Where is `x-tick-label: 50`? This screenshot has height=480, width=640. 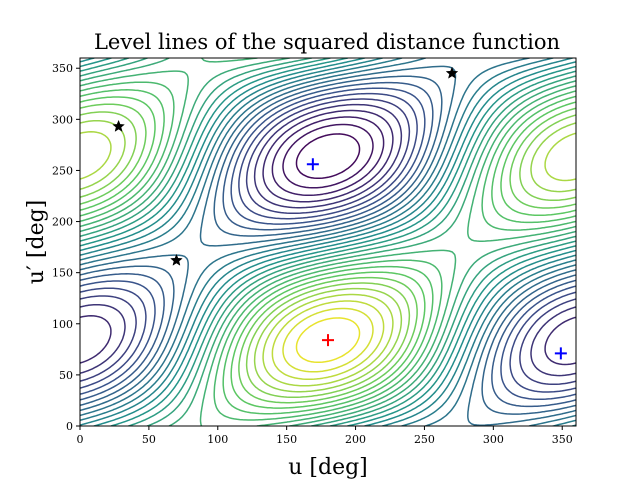 x-tick-label: 50 is located at coordinates (149, 439).